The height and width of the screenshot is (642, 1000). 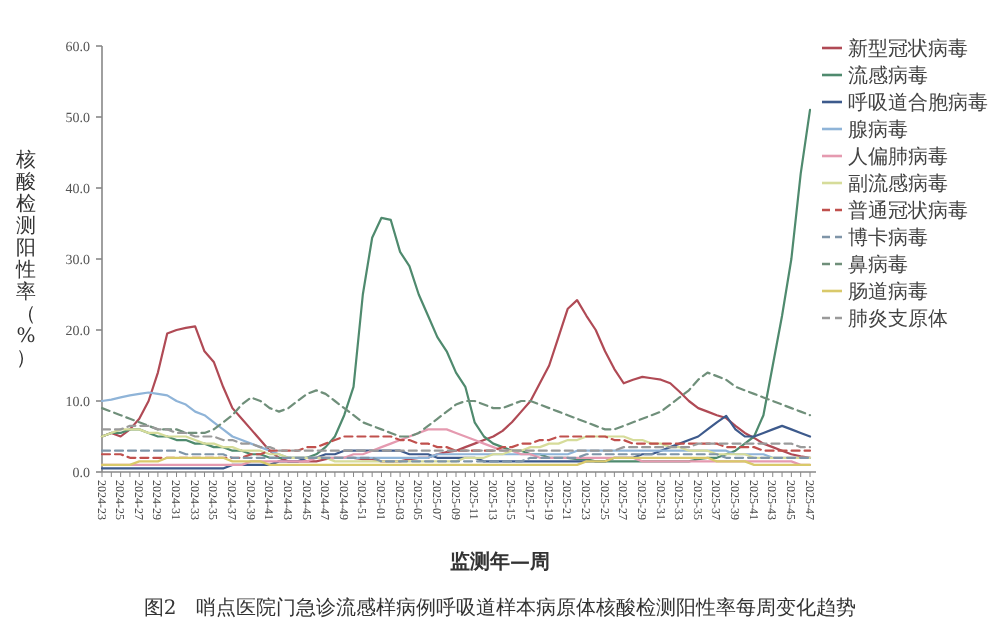 I want to click on legend-label: 腺病毒, so click(x=878, y=130).